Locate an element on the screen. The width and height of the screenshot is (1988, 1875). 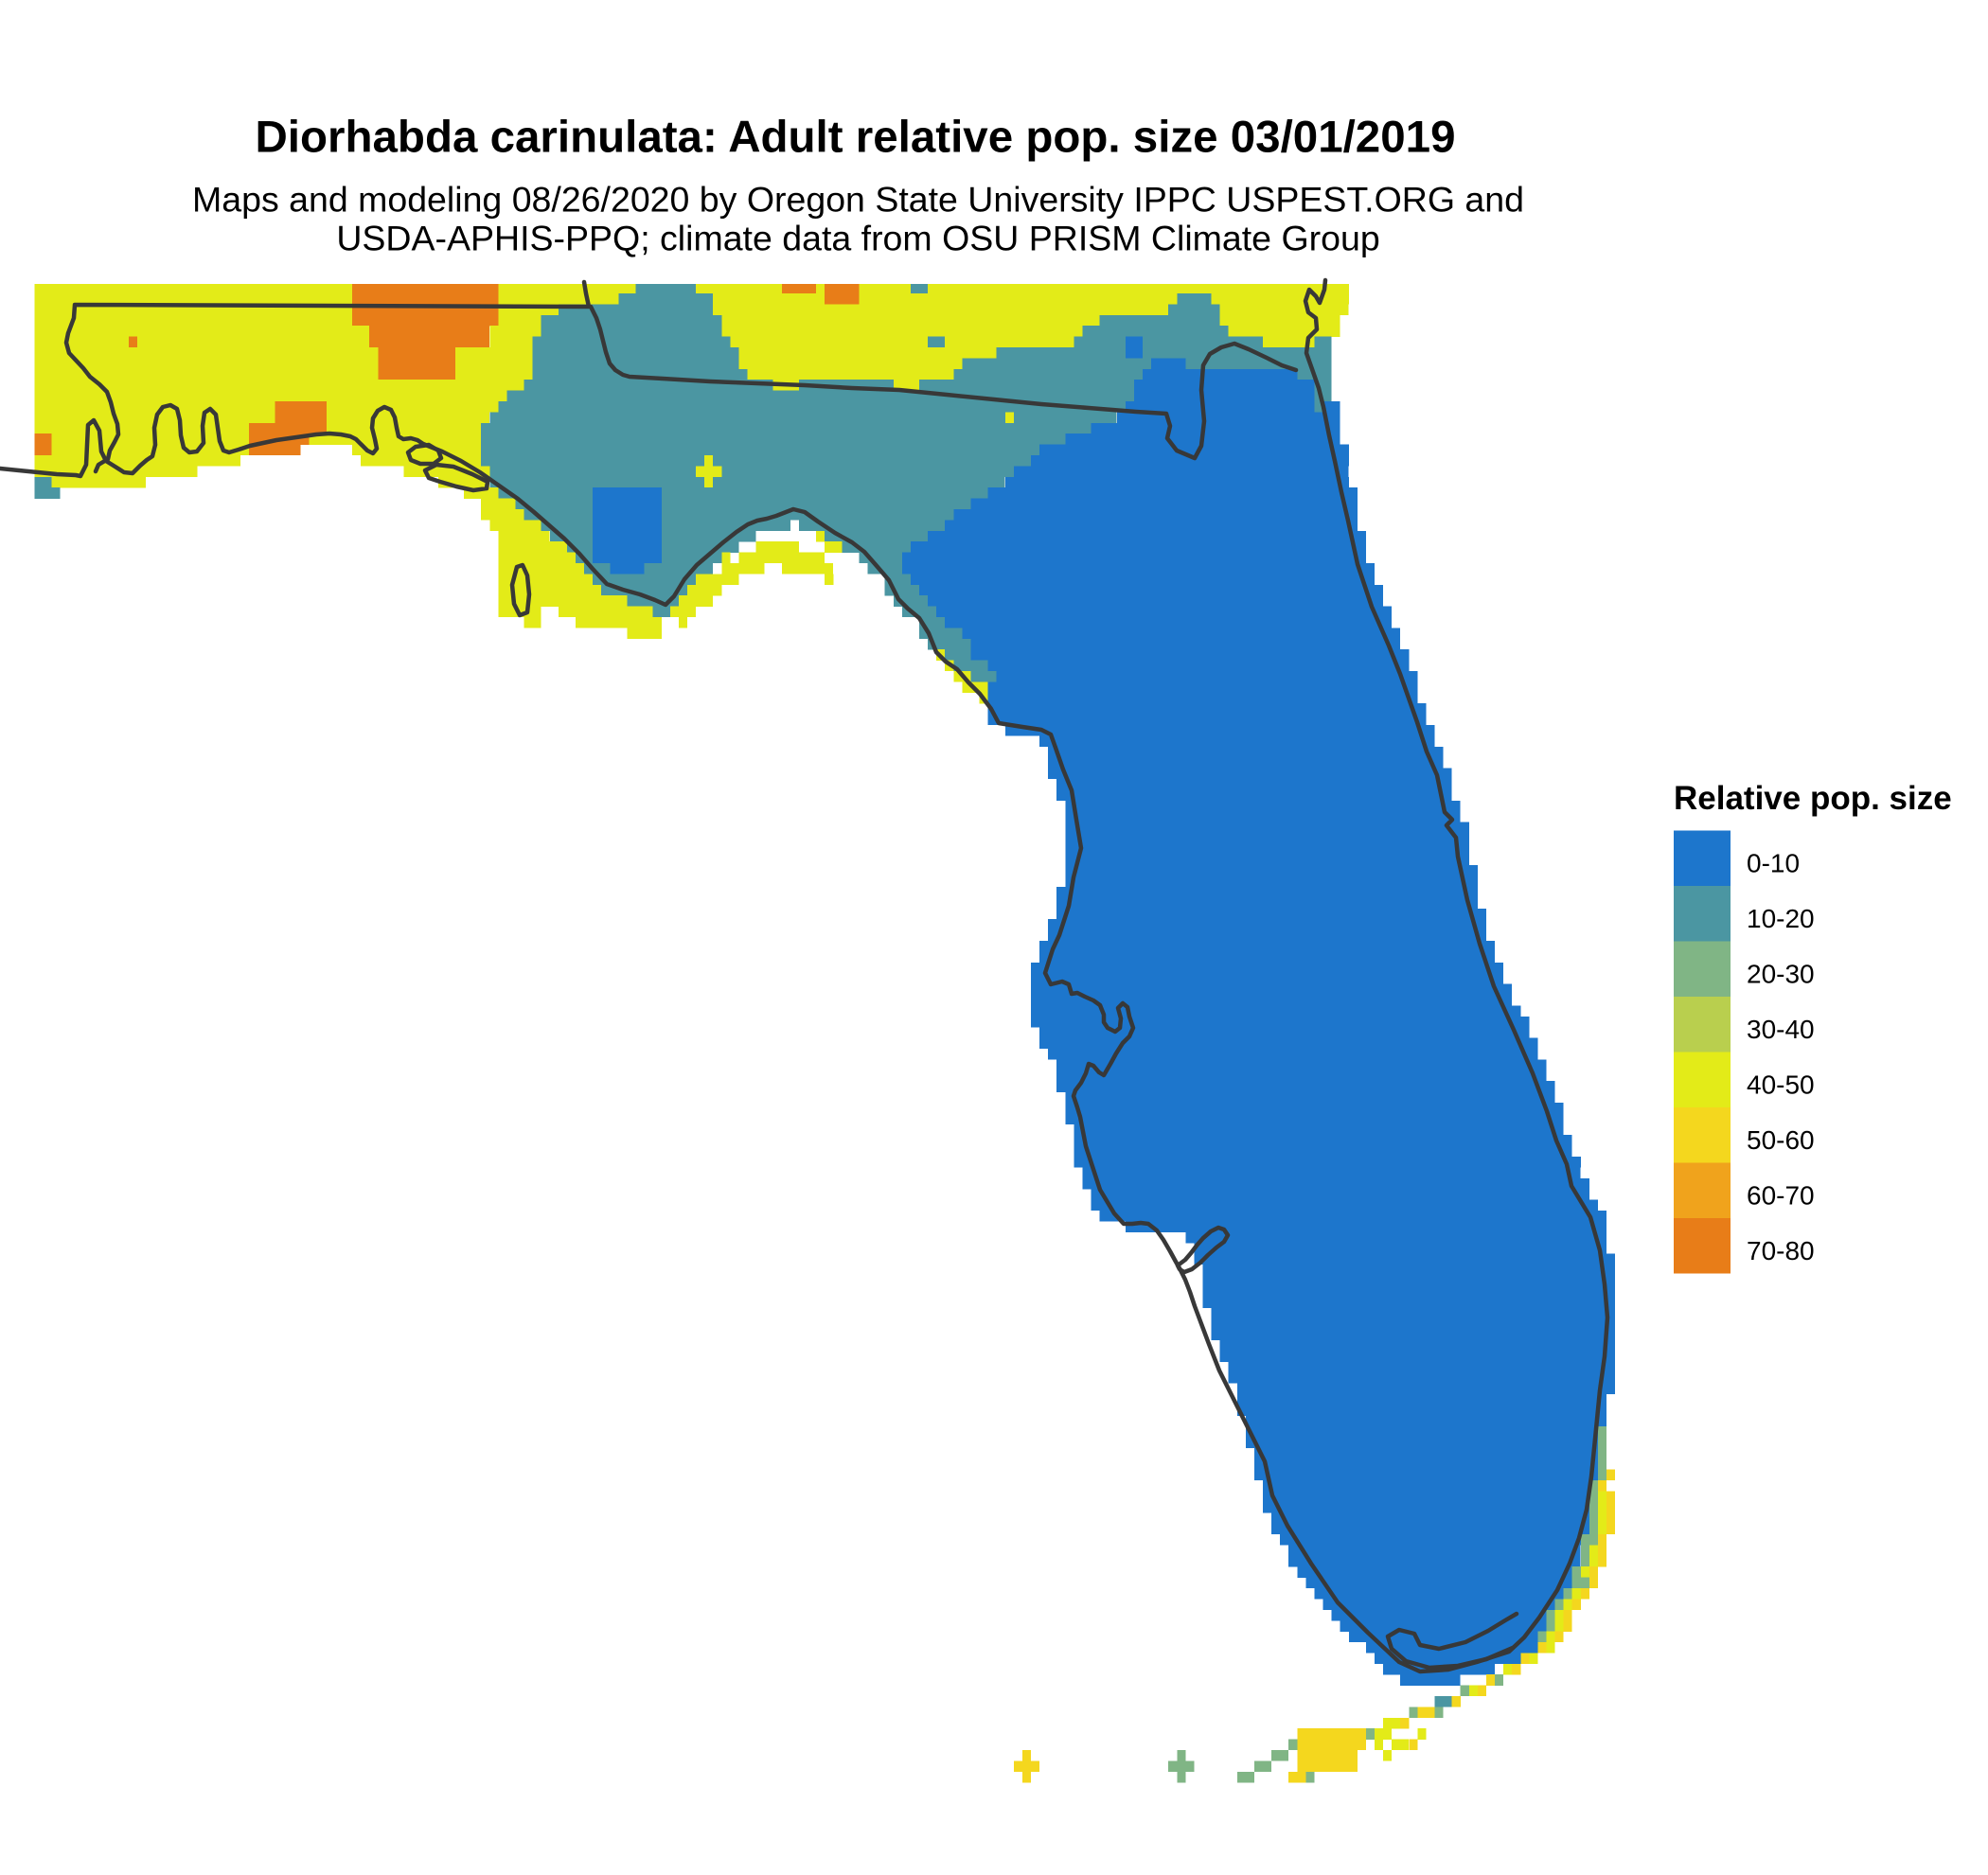
svg-text: 40-50 is located at coordinates (1781, 1085).